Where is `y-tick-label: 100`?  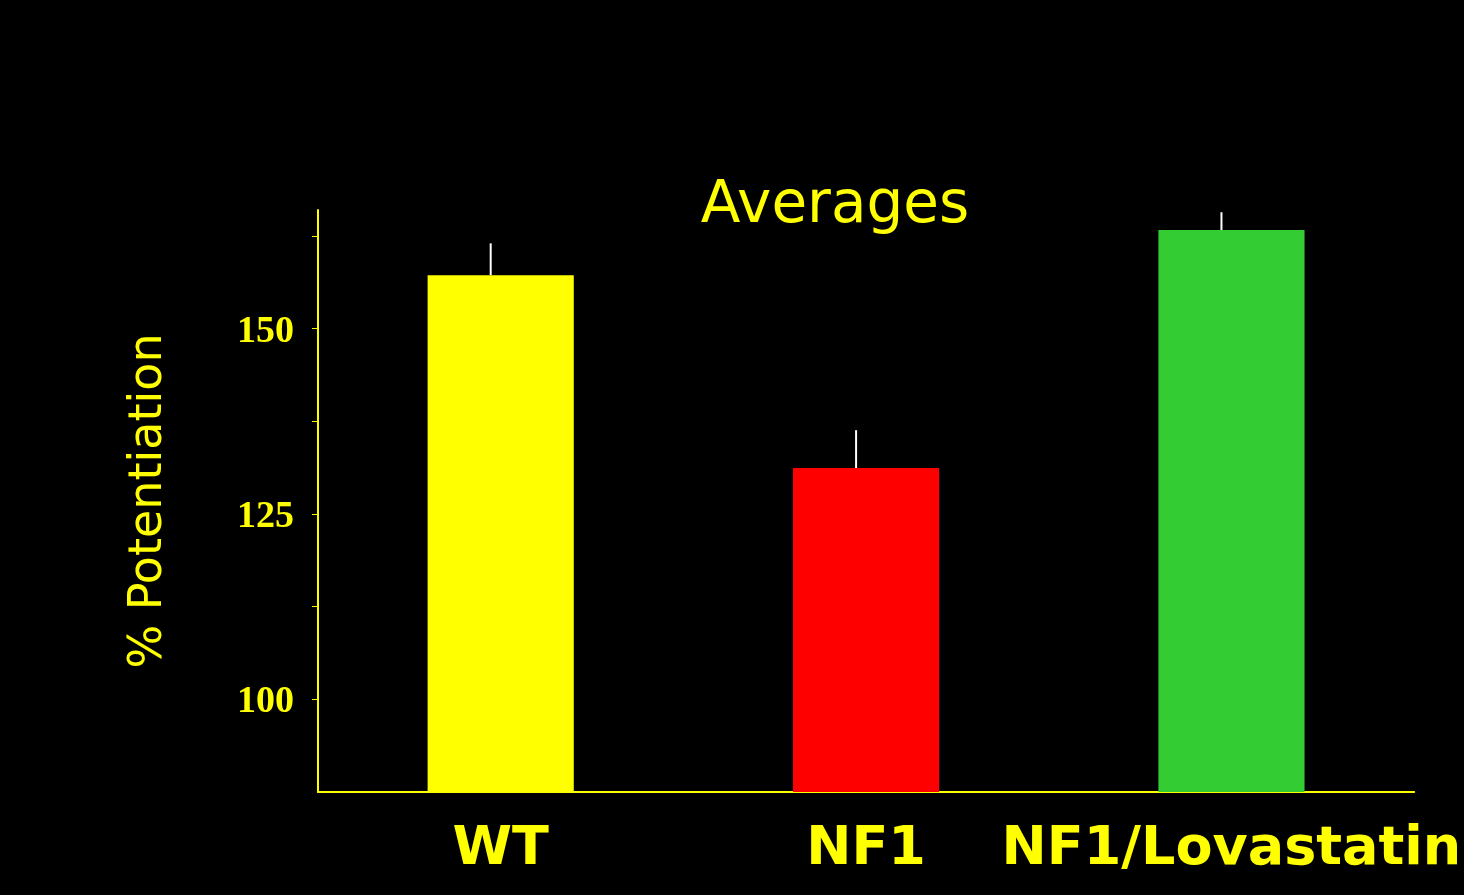
y-tick-label: 100 is located at coordinates (265, 699).